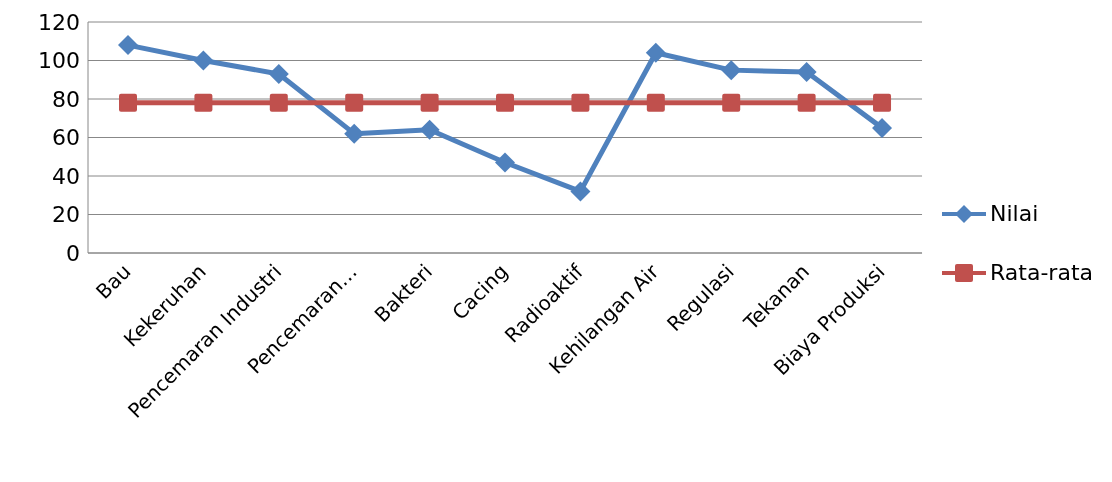  Describe the element at coordinates (59, 61) in the screenshot. I see `y-tick-label: 100` at that location.